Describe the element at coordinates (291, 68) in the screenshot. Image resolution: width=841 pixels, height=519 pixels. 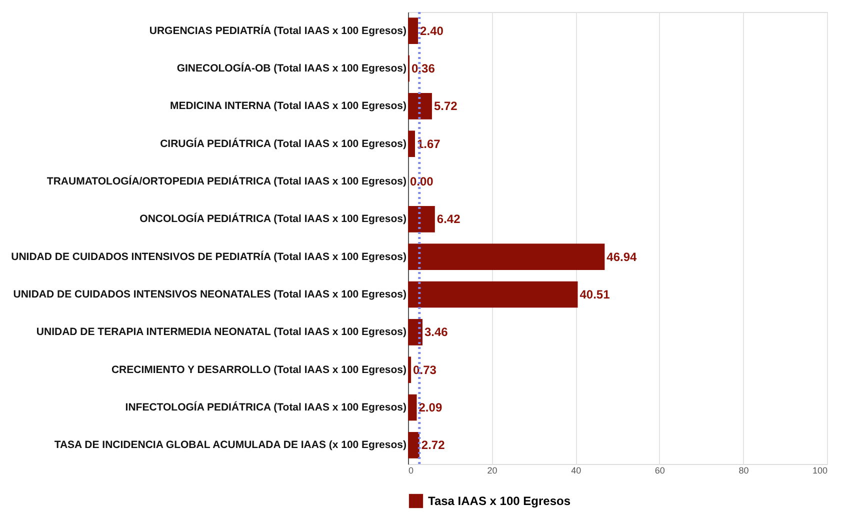
I see `y-tick-label: GINECOLOGÍA-OB (Total IAAS x 100 Egresos)` at that location.